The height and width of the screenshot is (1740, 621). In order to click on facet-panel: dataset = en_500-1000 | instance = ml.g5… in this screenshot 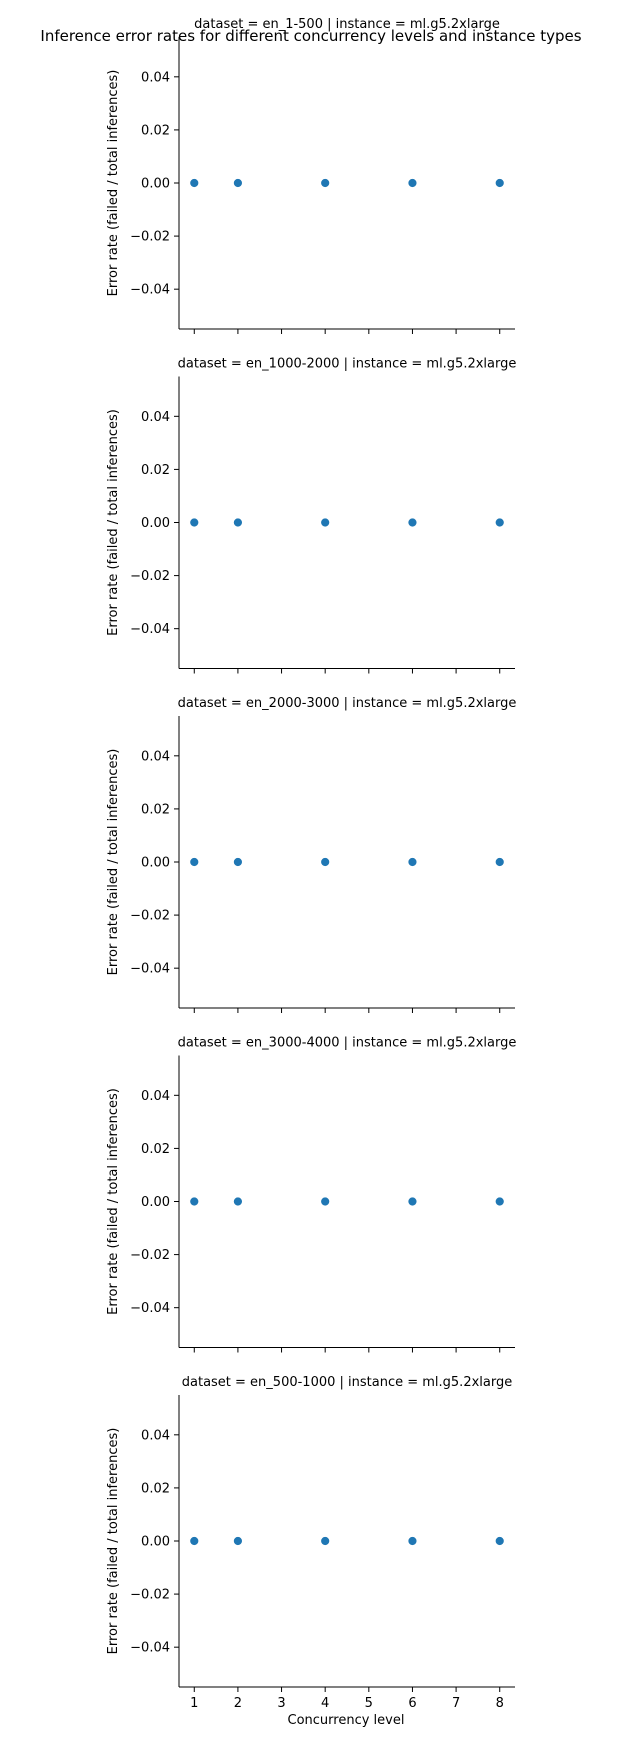, I will do `click(310, 1543)`.